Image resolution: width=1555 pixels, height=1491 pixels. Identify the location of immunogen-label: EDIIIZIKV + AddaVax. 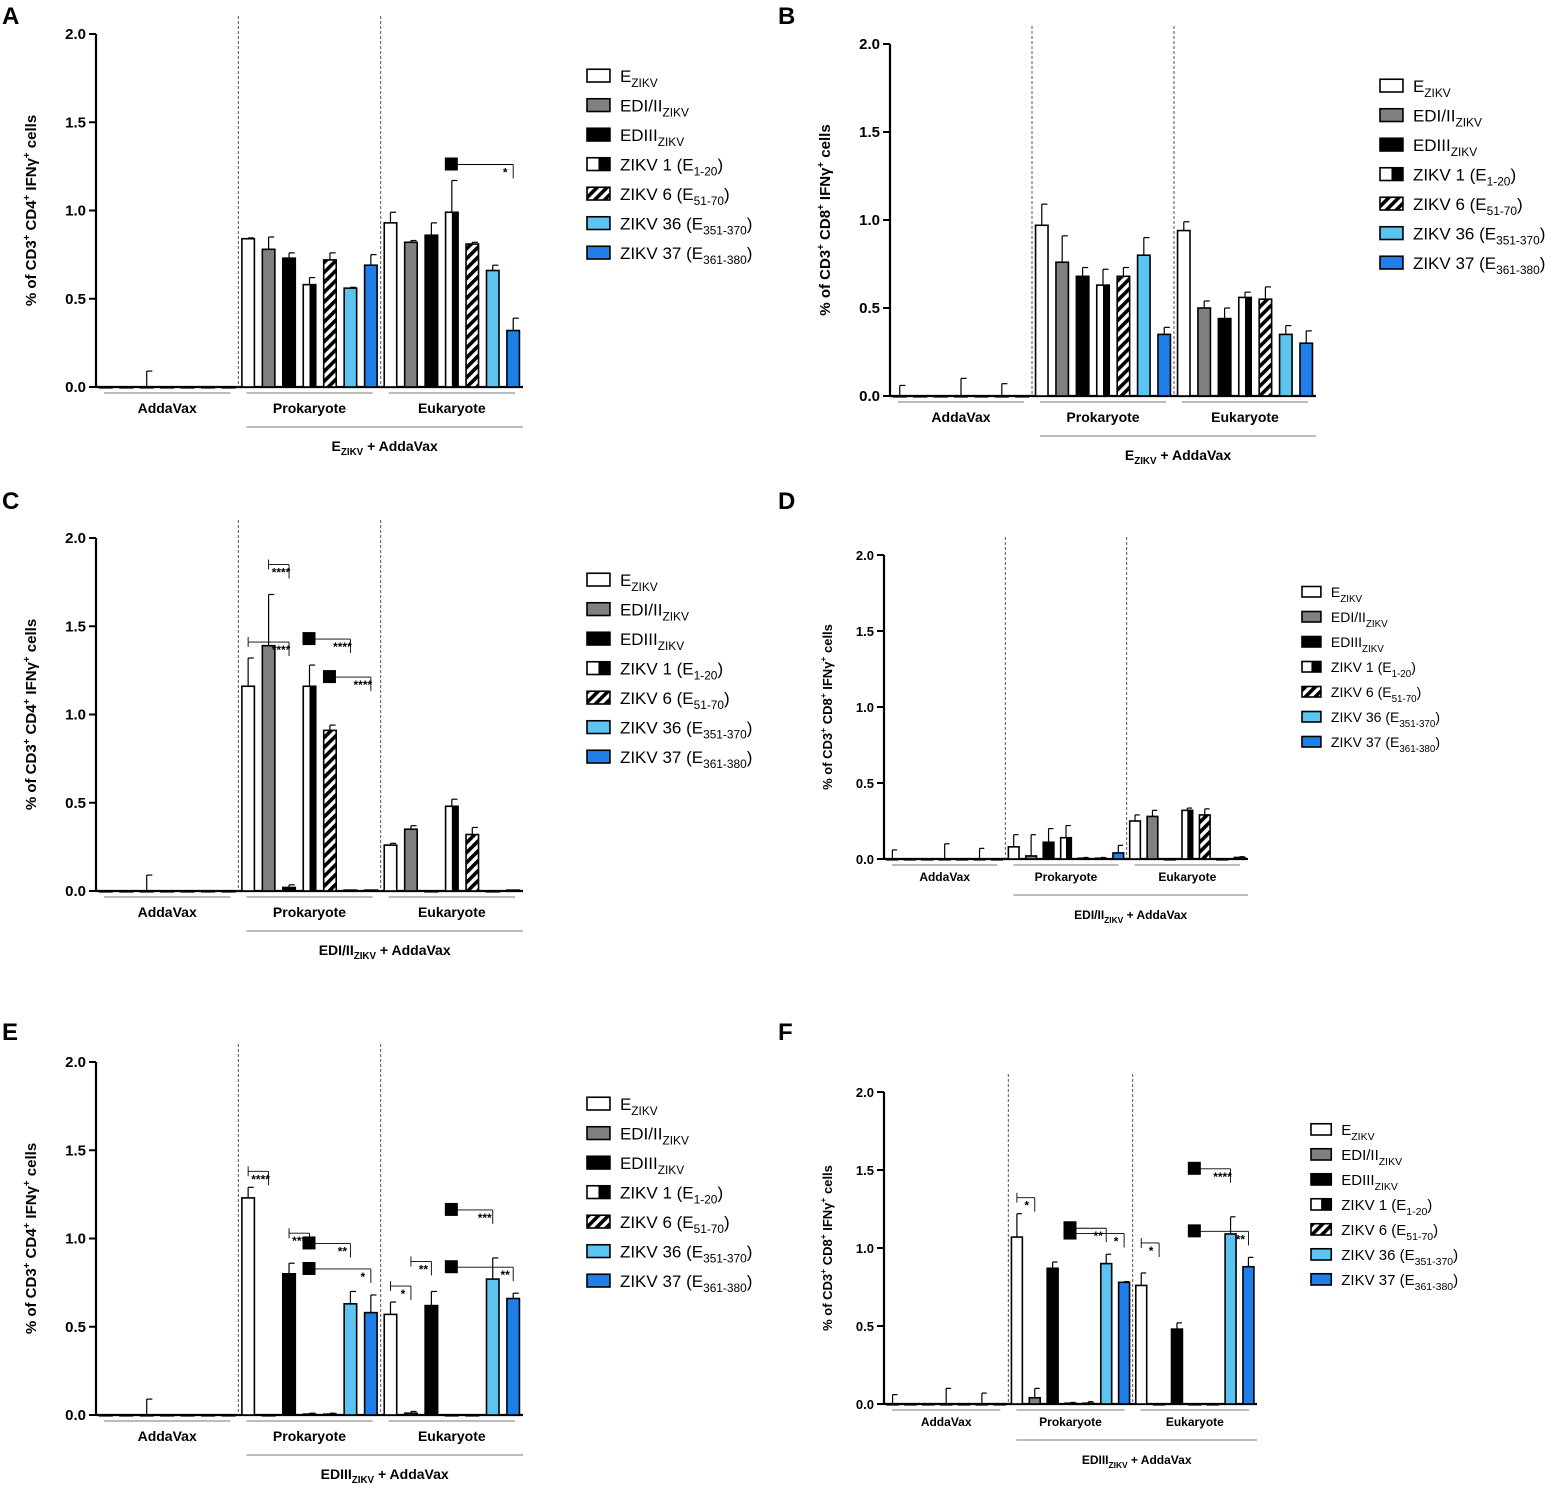
(385, 1476).